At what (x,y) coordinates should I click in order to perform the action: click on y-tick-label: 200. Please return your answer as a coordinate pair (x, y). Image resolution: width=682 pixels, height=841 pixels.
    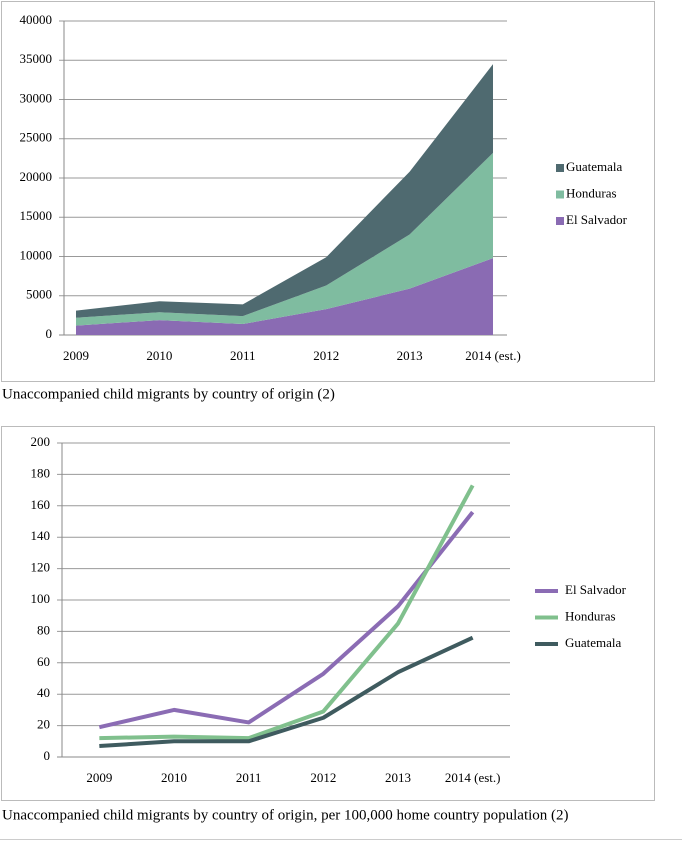
    Looking at the image, I should click on (41, 441).